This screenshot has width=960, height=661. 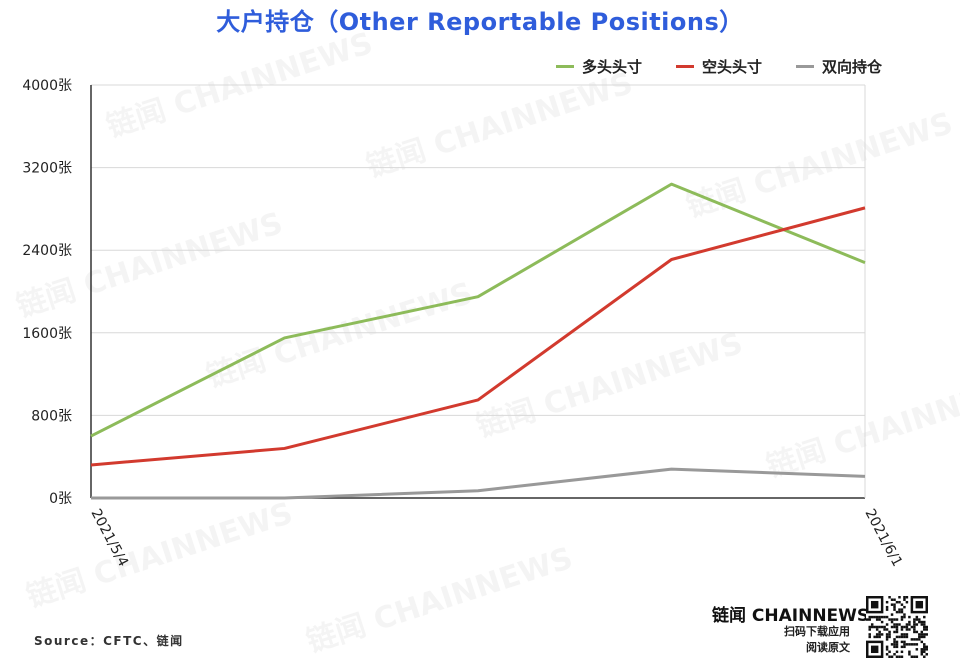 What do you see at coordinates (109, 537) in the screenshot?
I see `x-tick-label: 2021/5/4` at bounding box center [109, 537].